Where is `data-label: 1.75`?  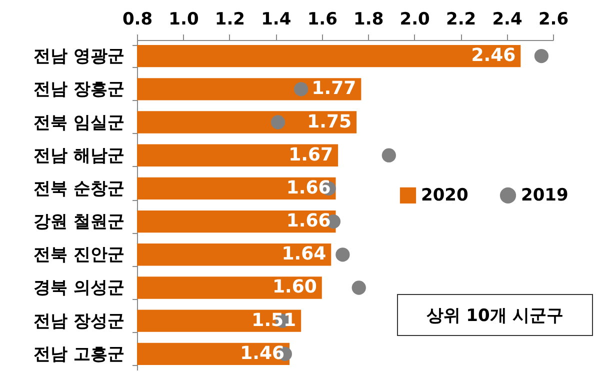 data-label: 1.75 is located at coordinates (329, 121).